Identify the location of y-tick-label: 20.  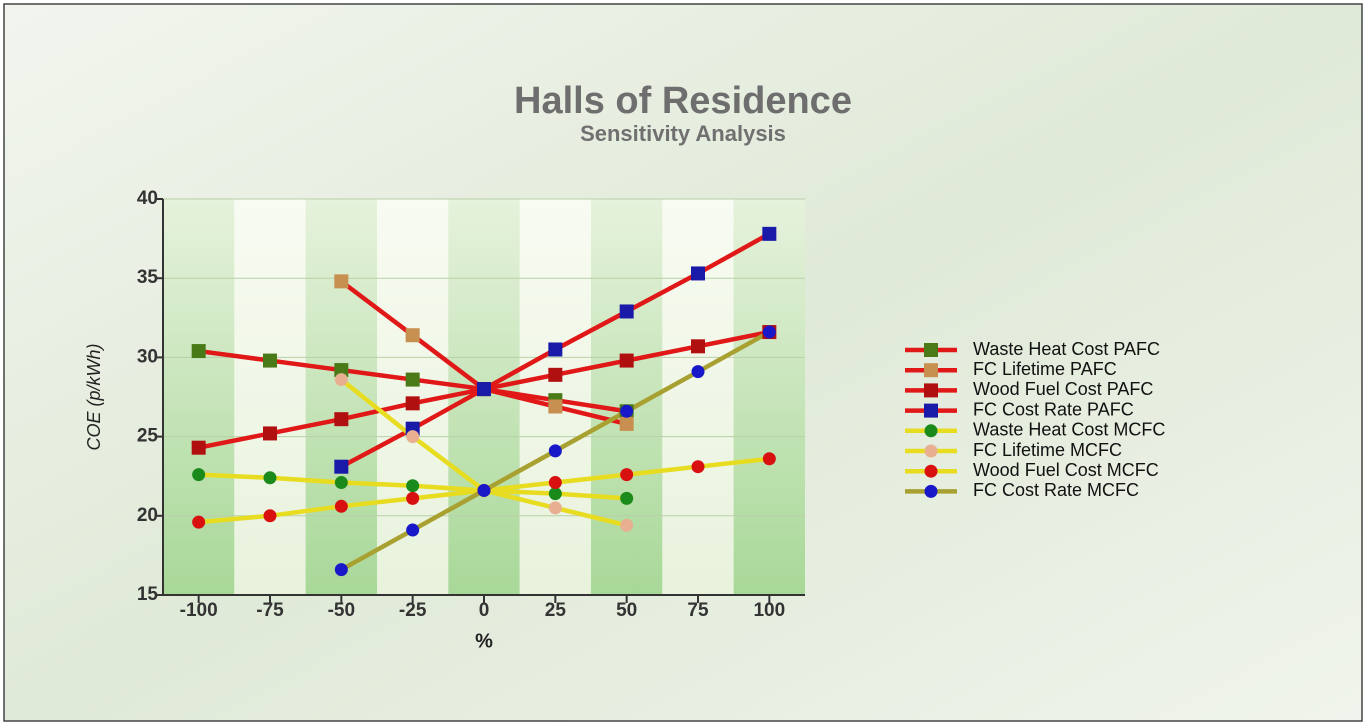
(147, 515).